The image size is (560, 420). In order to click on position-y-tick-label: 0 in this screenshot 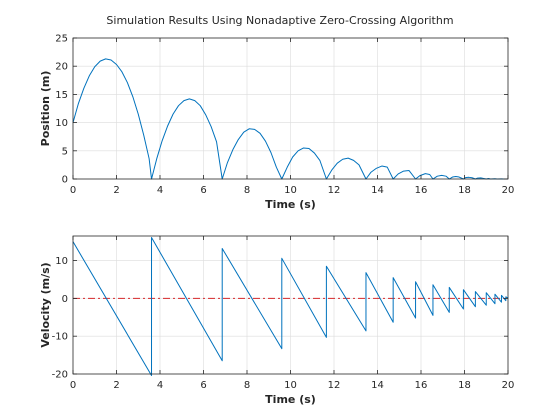, I will do `click(65, 180)`.